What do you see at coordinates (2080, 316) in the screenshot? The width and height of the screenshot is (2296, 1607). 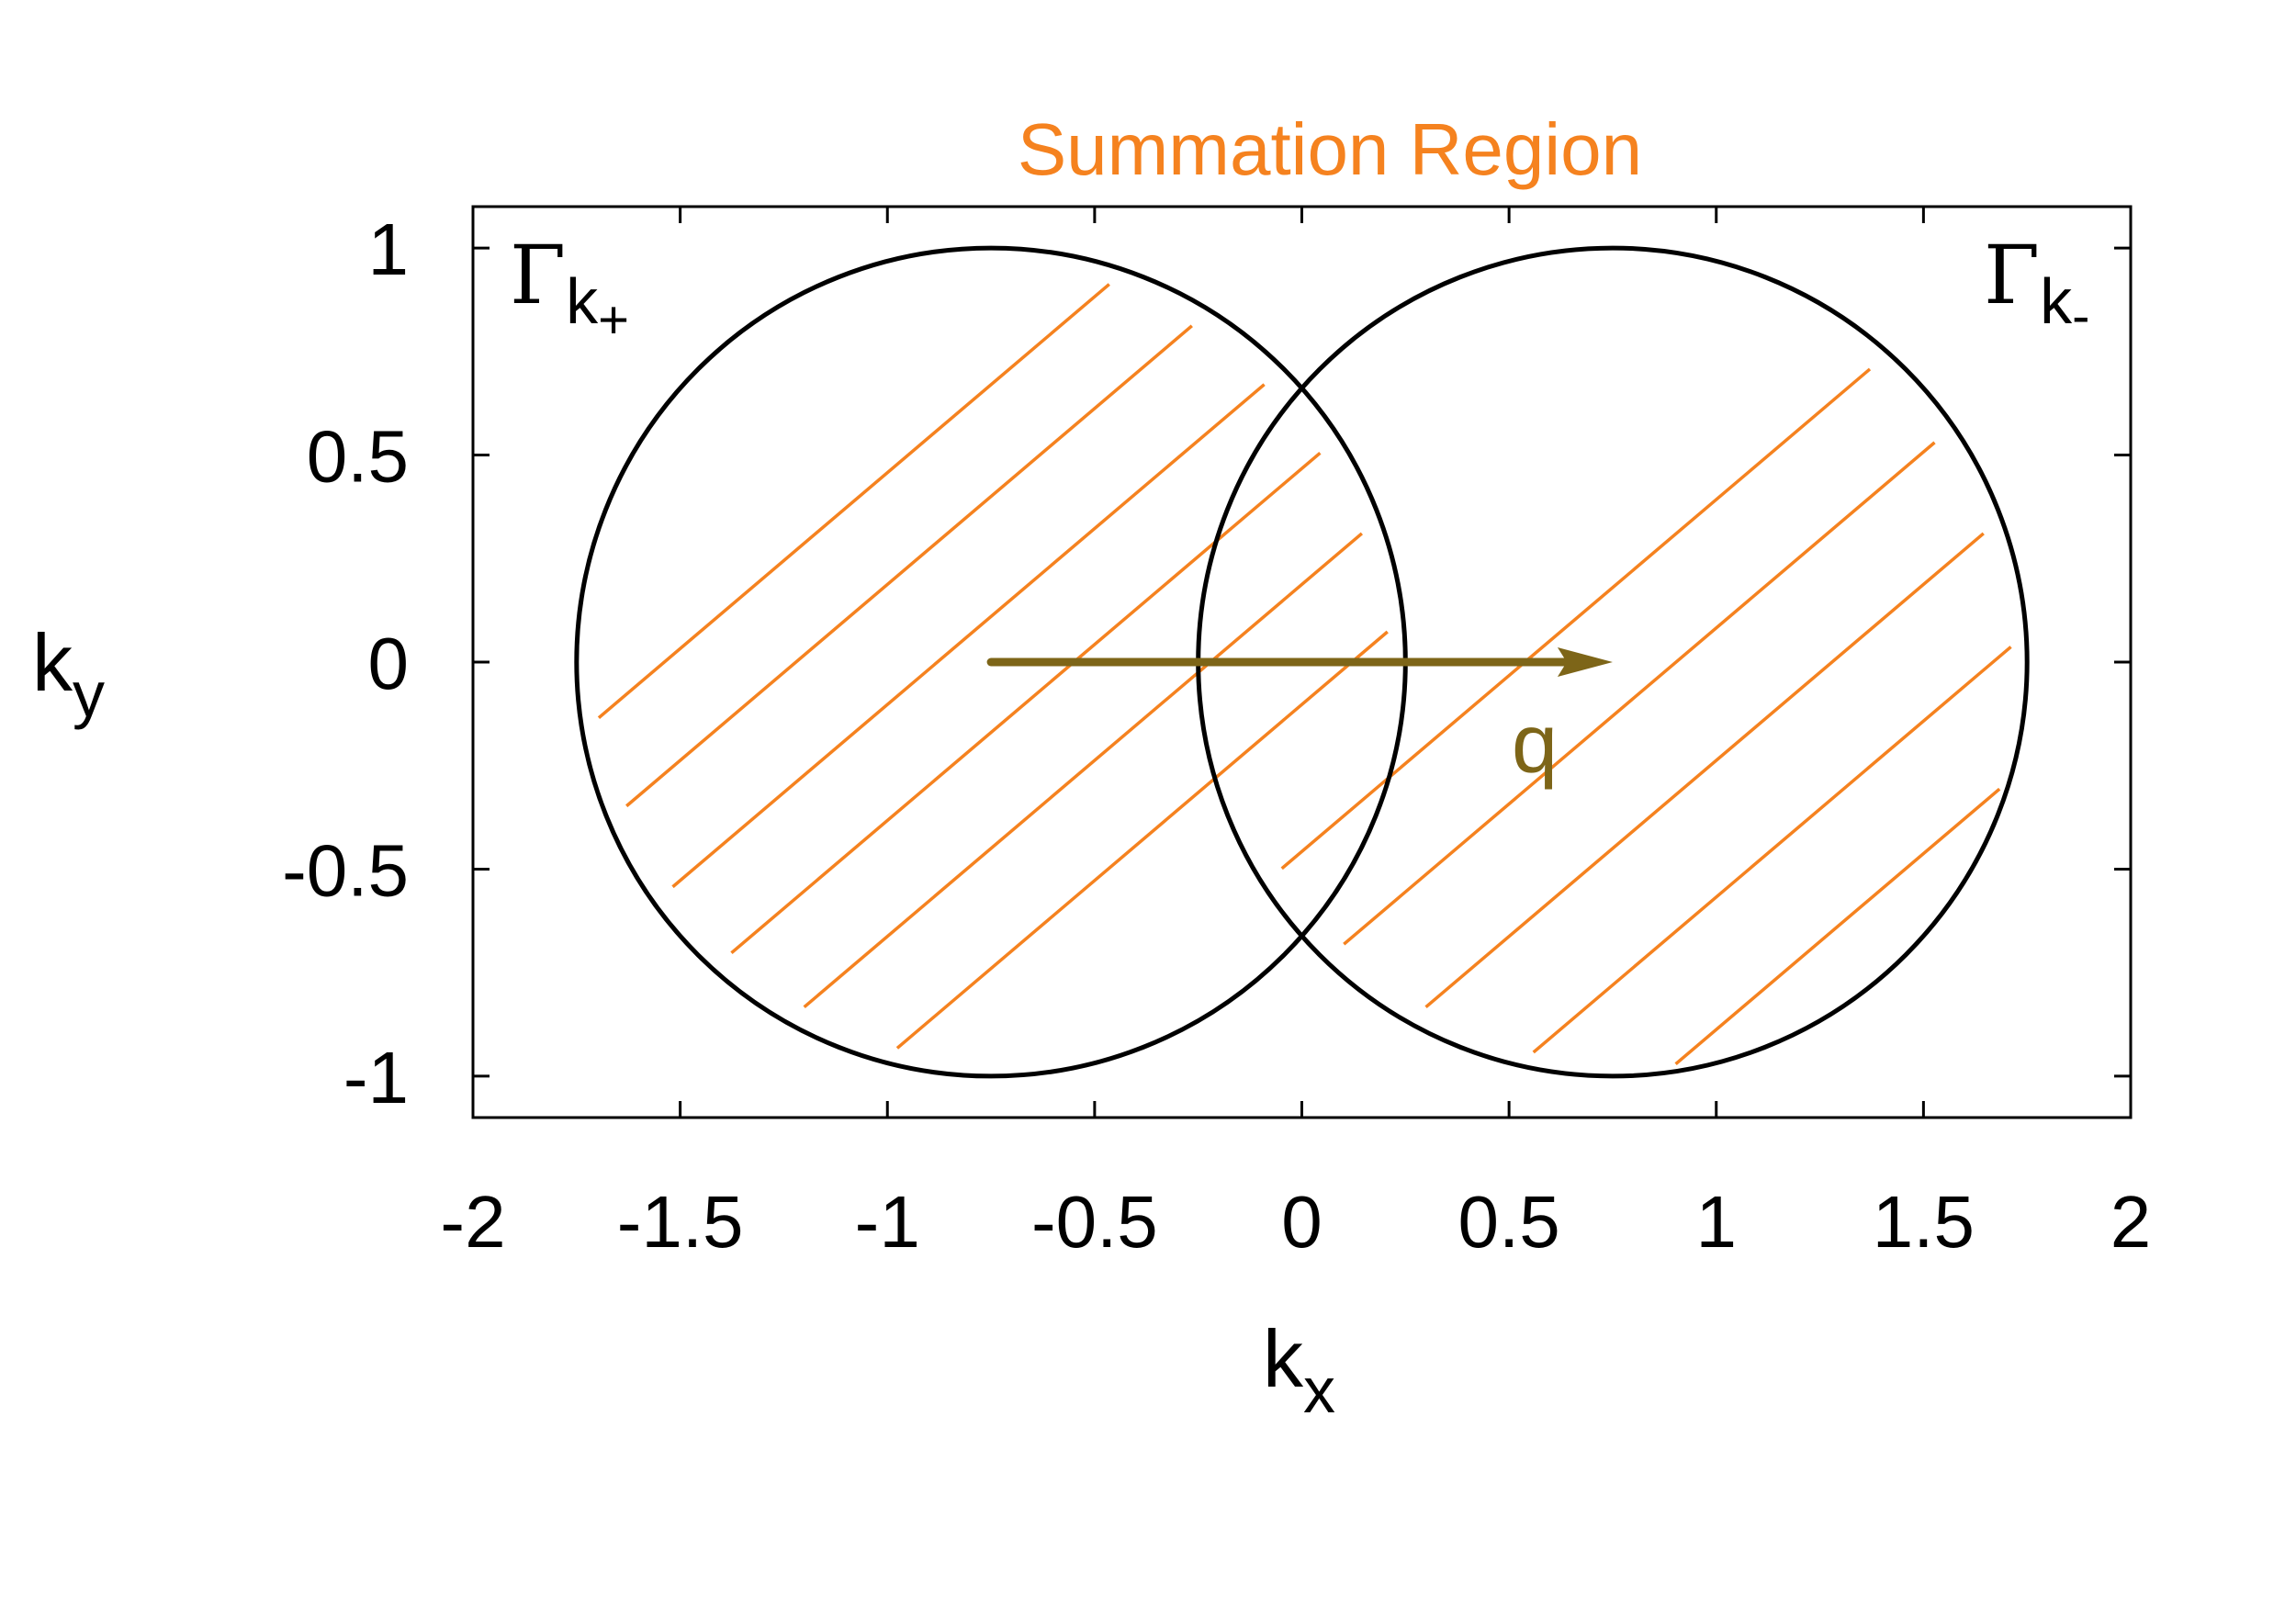 I see `gamma-k-minus-subsub: -` at bounding box center [2080, 316].